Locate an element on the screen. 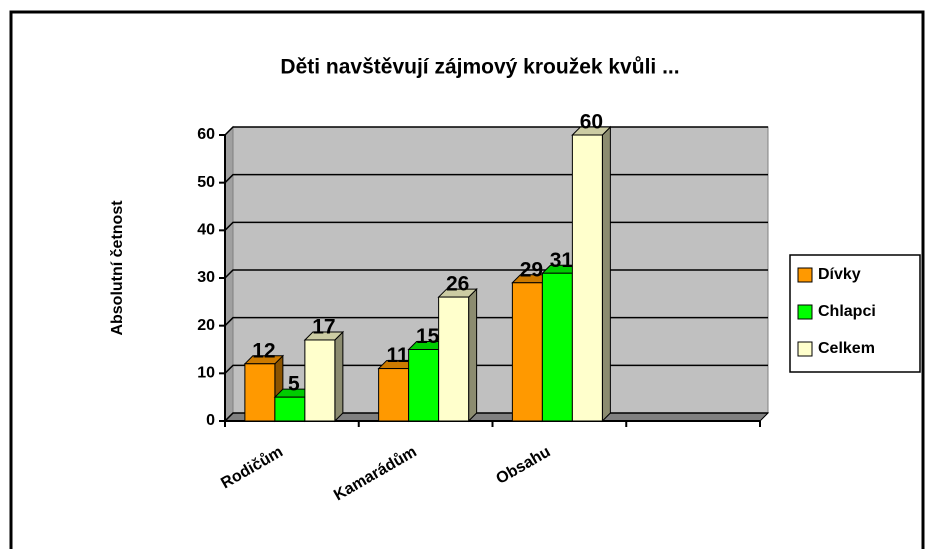 This screenshot has height=549, width=927. y-axis-label: Absolutní četnost is located at coordinates (117, 268).